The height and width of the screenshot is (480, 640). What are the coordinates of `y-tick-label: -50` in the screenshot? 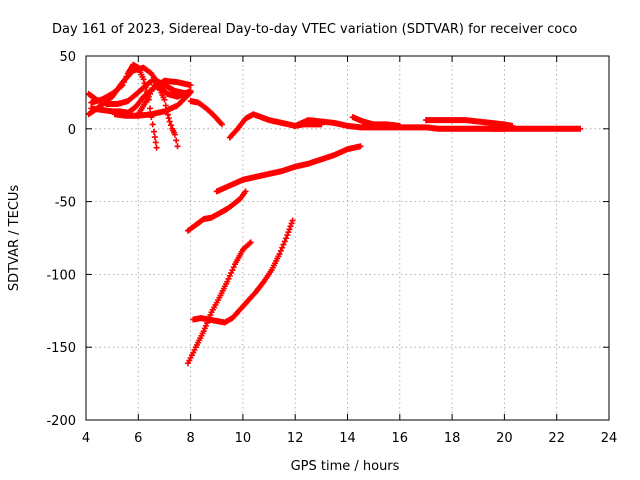 It's located at (65, 203).